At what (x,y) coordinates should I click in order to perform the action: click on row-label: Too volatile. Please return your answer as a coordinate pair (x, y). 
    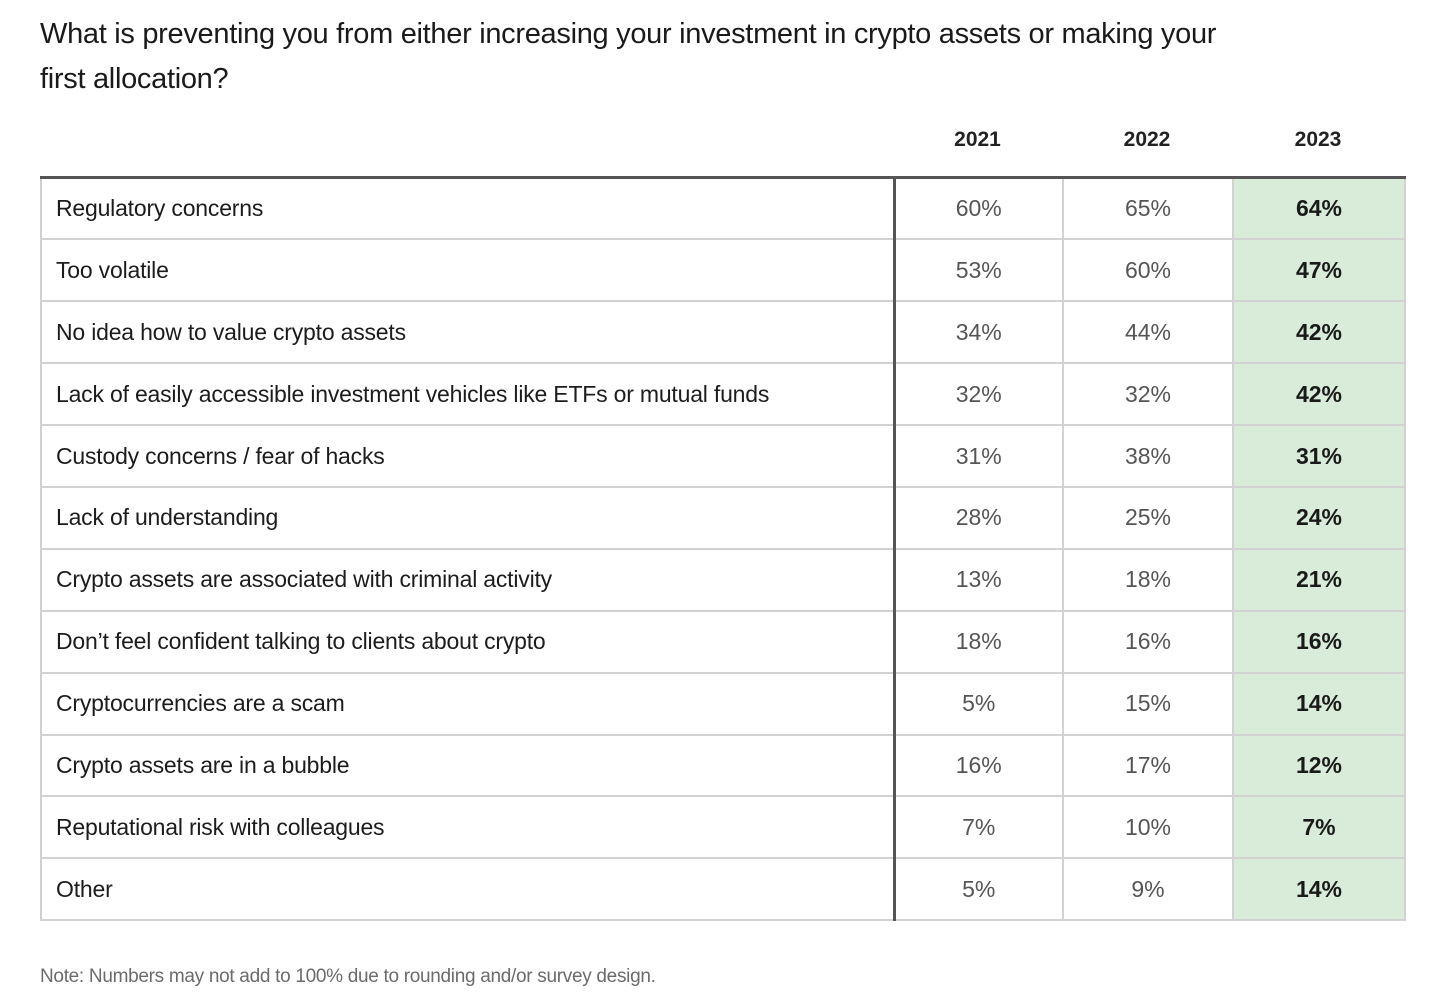
    Looking at the image, I should click on (468, 271).